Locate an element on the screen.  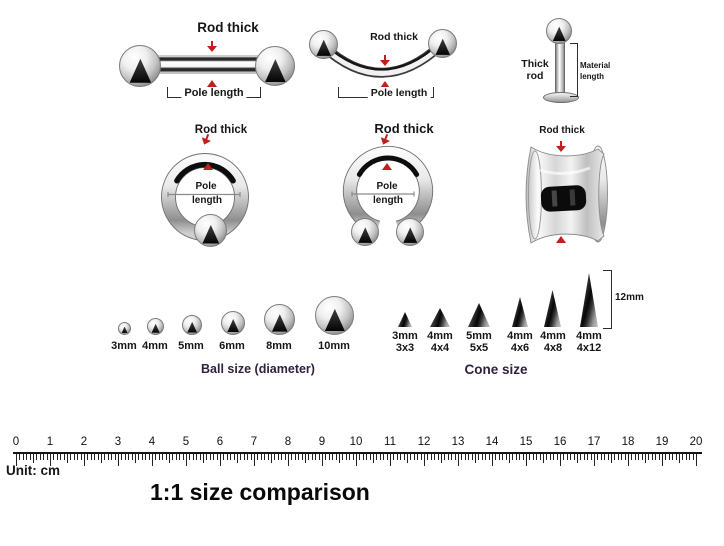
ruler-number: 9 is located at coordinates (322, 442).